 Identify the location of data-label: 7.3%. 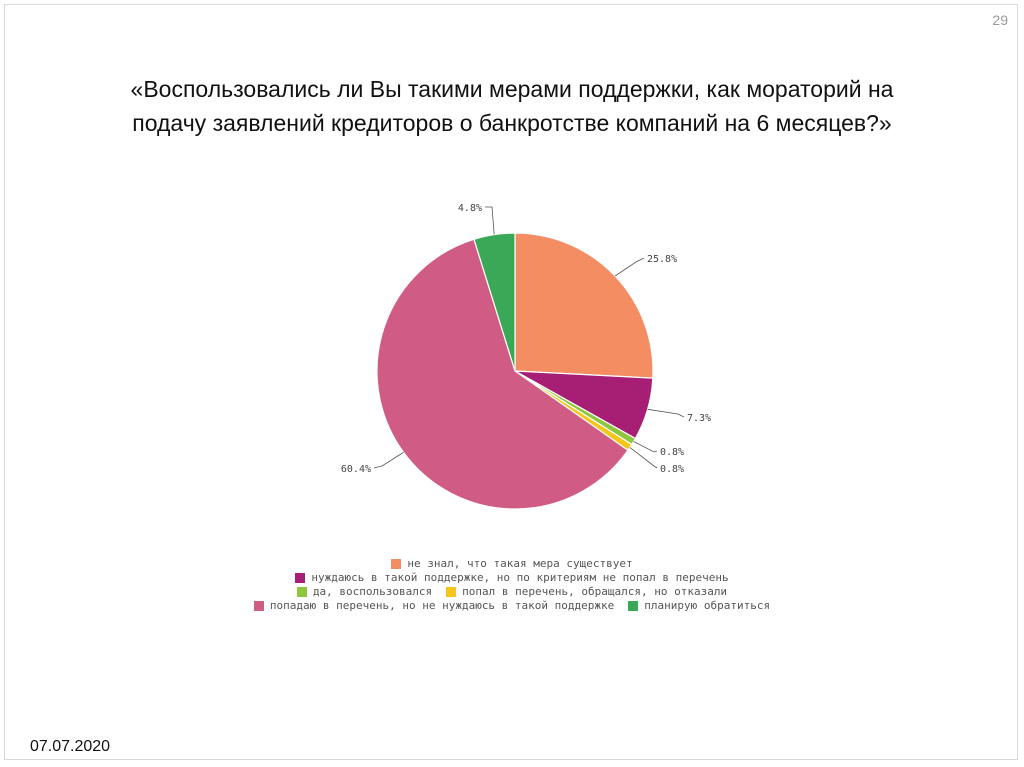
(699, 418).